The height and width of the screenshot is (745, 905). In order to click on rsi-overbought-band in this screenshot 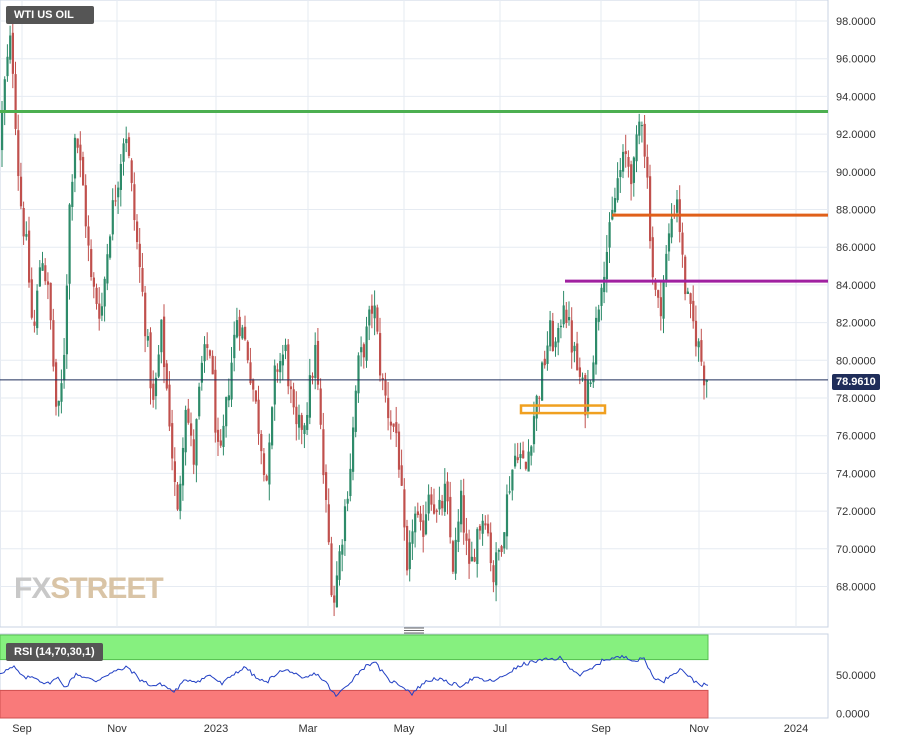, I will do `click(354, 647)`.